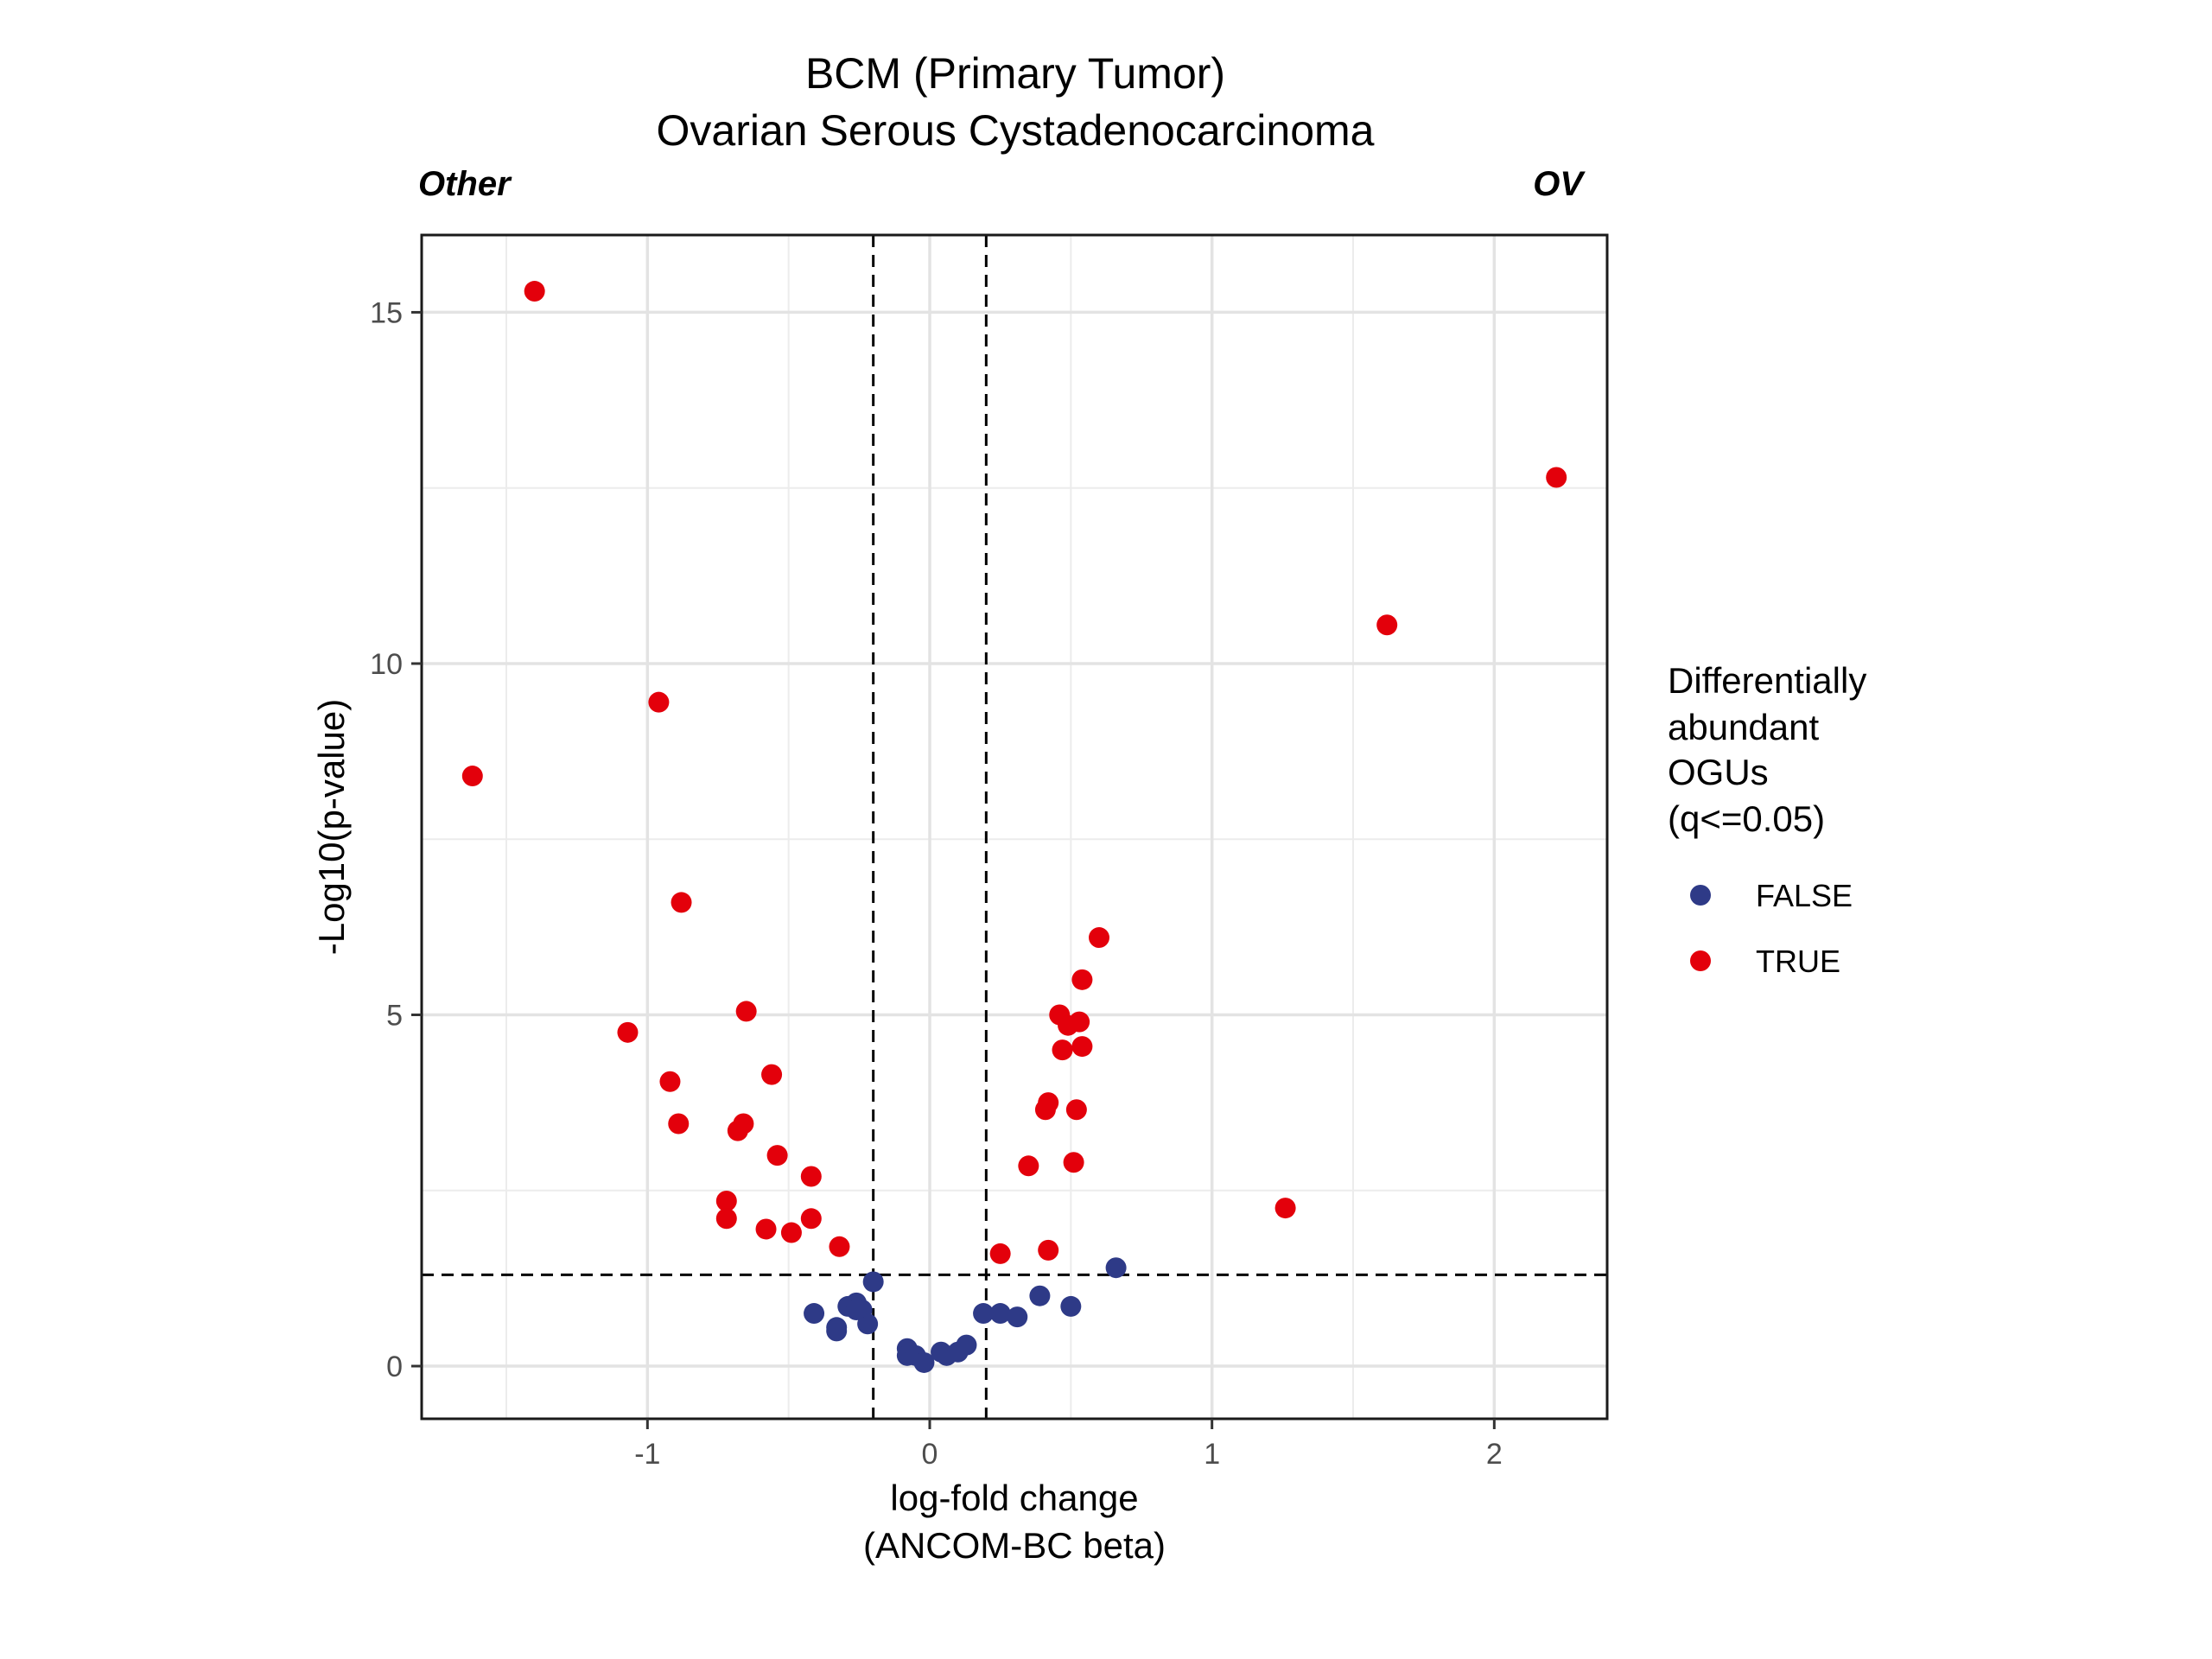  I want to click on legend-label-true: TRUE, so click(1798, 961).